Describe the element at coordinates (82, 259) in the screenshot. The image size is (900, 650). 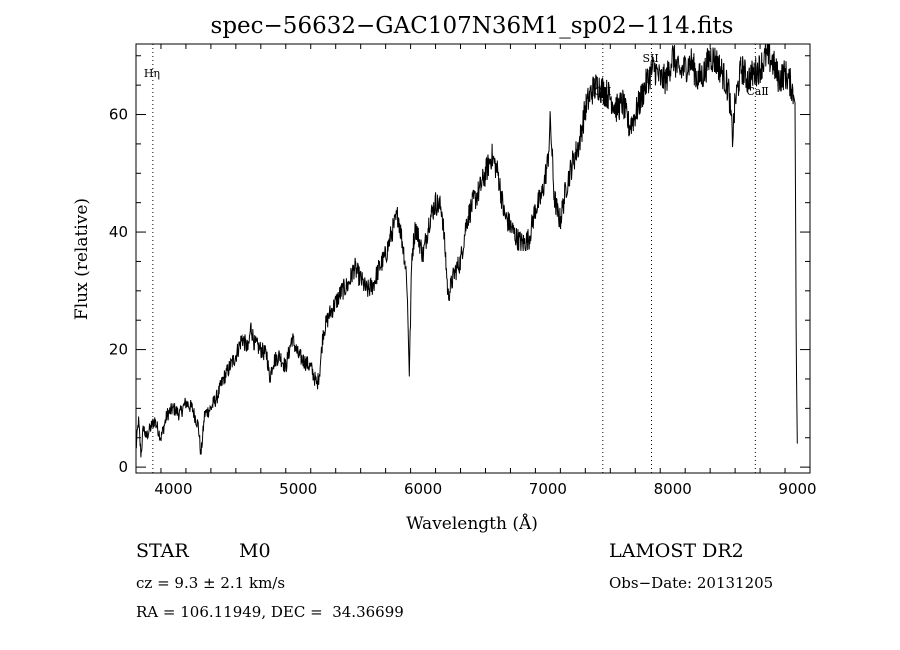
I see `y-axis-label: Flux (relative)` at that location.